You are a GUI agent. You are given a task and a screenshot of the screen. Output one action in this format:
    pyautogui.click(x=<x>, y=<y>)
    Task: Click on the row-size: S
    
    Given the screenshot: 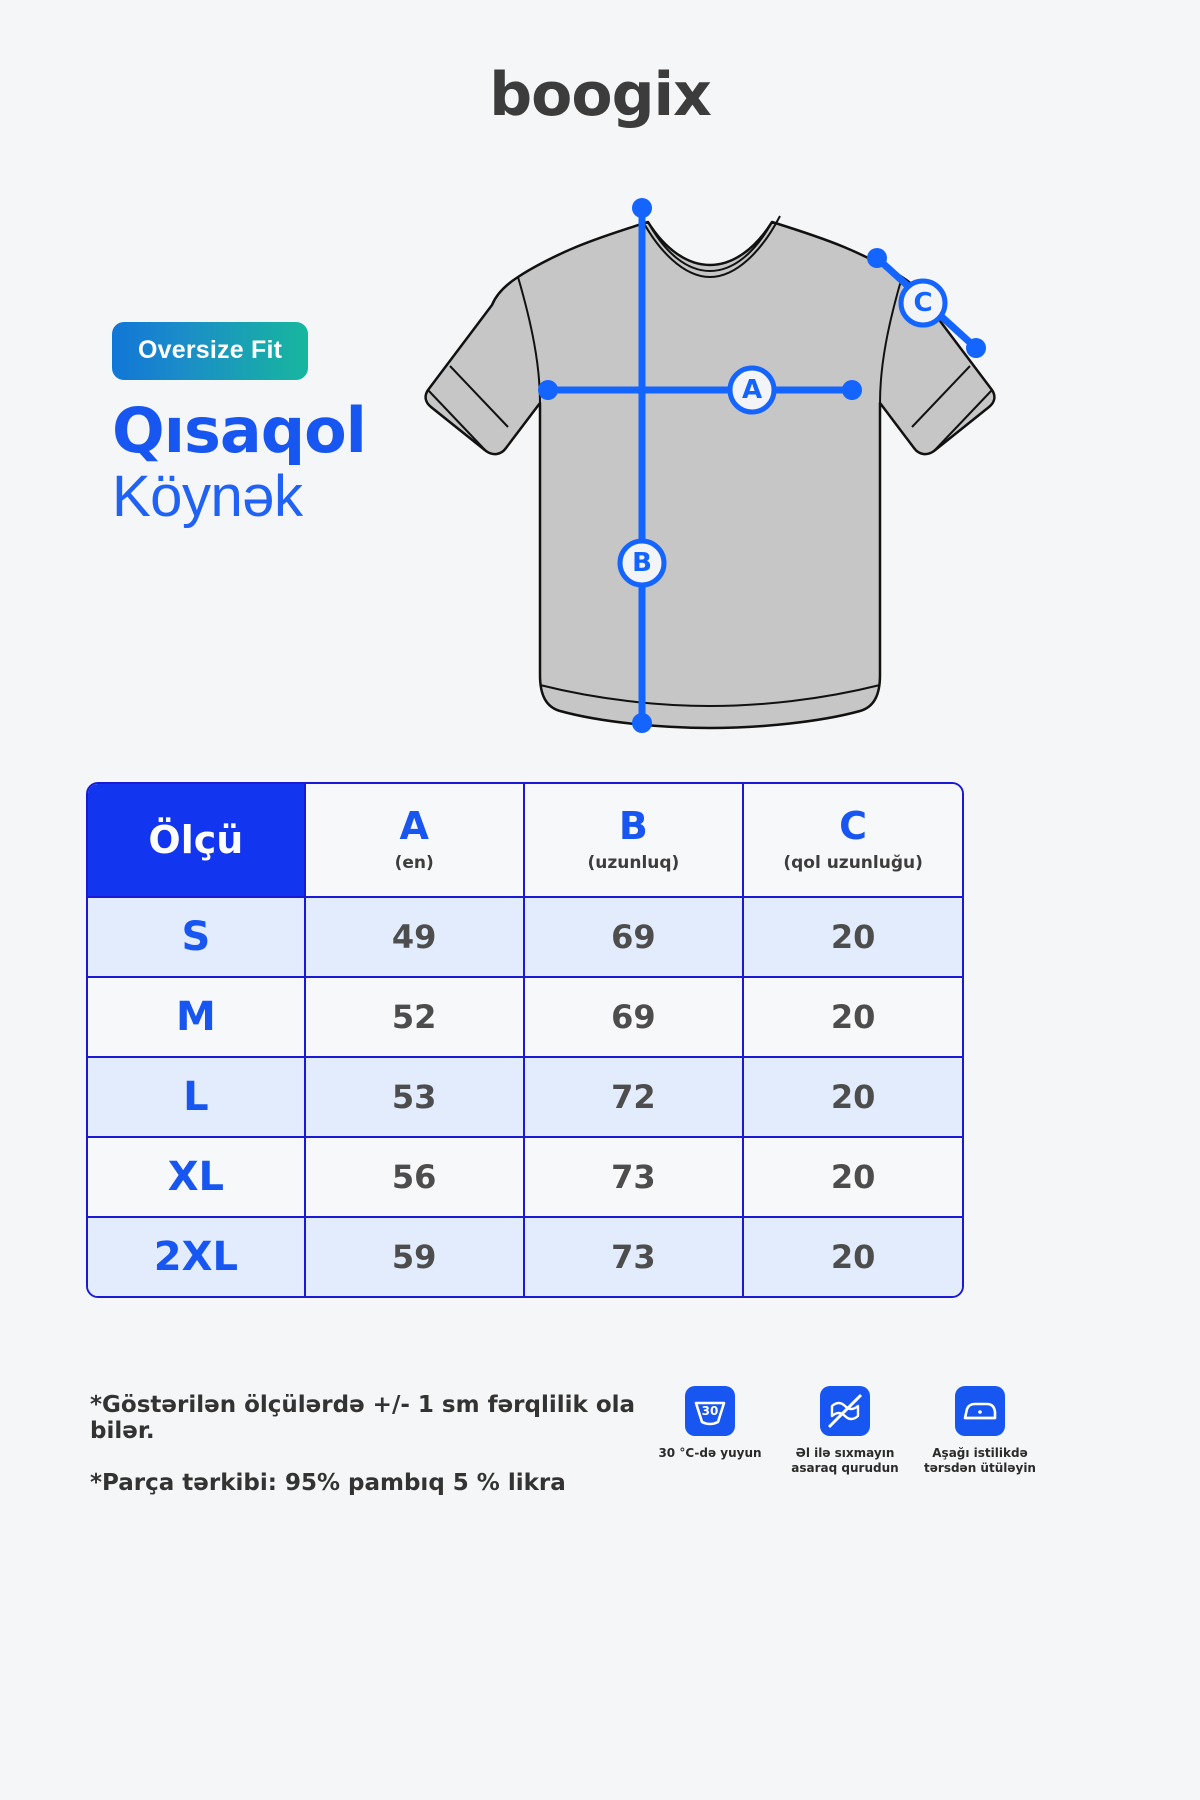 What is the action you would take?
    pyautogui.click(x=197, y=938)
    